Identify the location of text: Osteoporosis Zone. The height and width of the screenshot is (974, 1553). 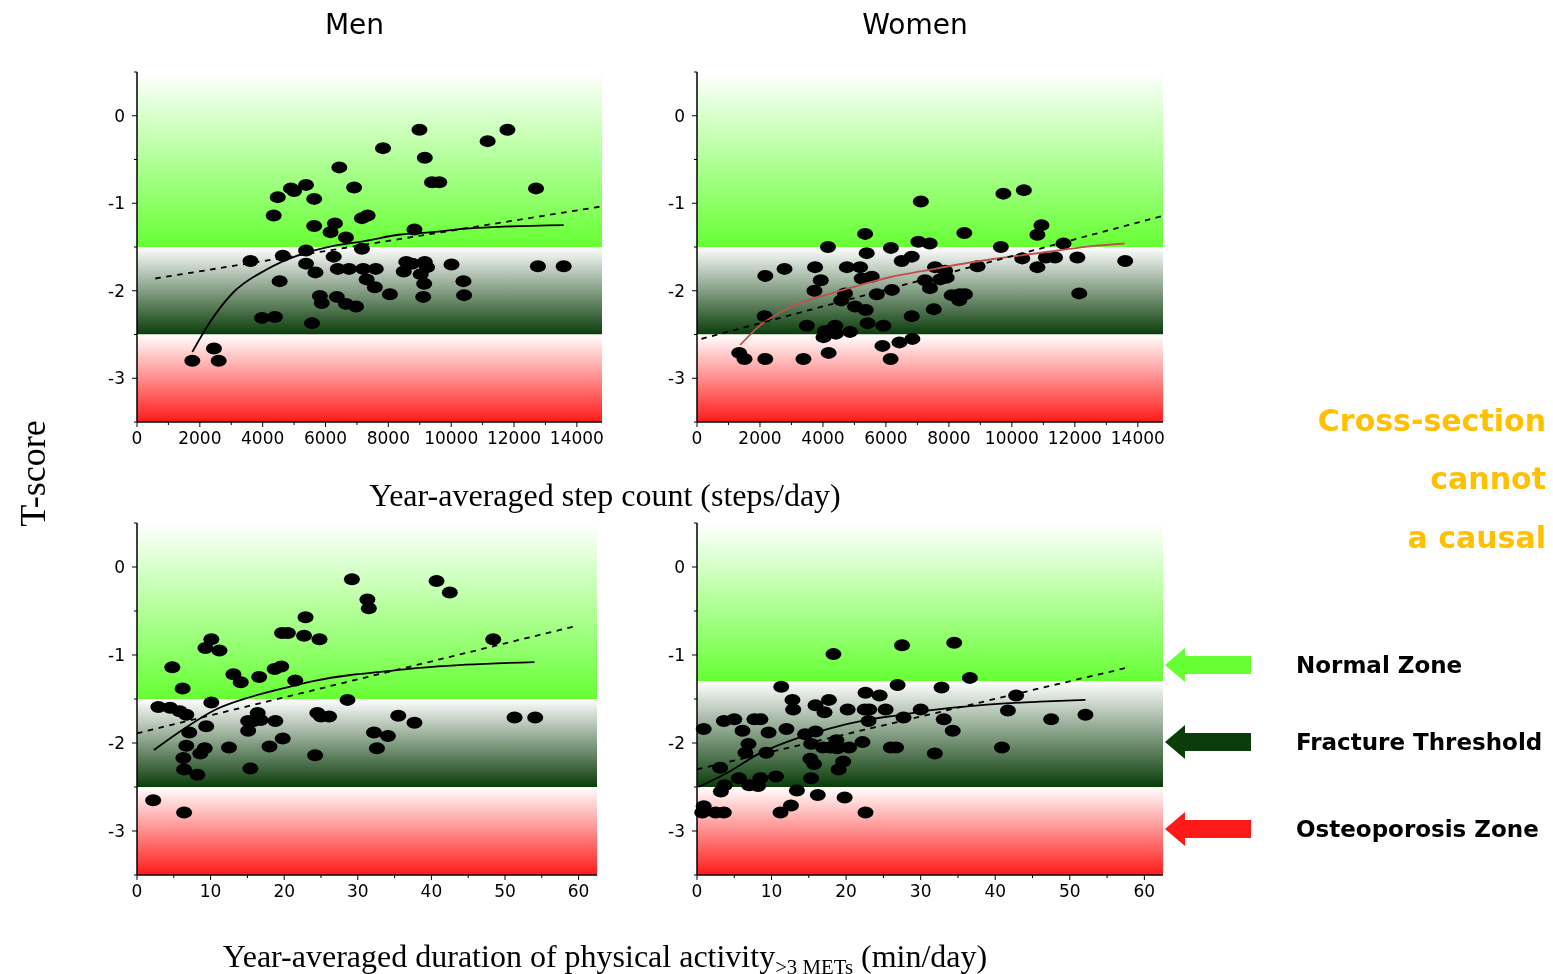
(1417, 829).